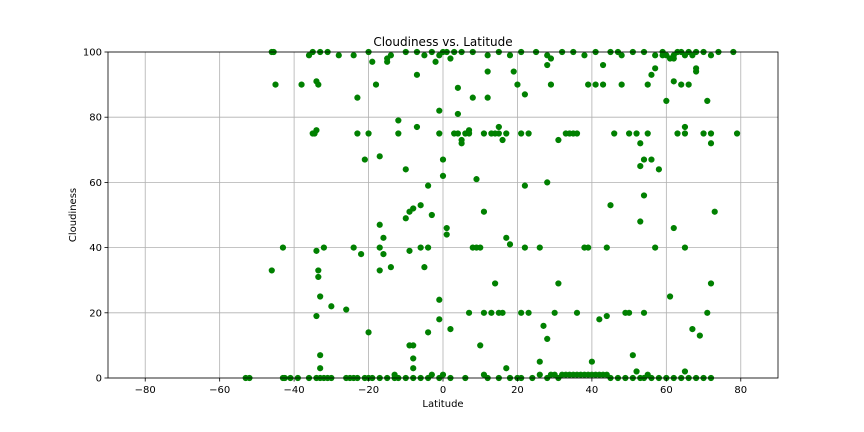 This screenshot has width=864, height=432. What do you see at coordinates (92, 53) in the screenshot?
I see `y-tick-label: 100` at bounding box center [92, 53].